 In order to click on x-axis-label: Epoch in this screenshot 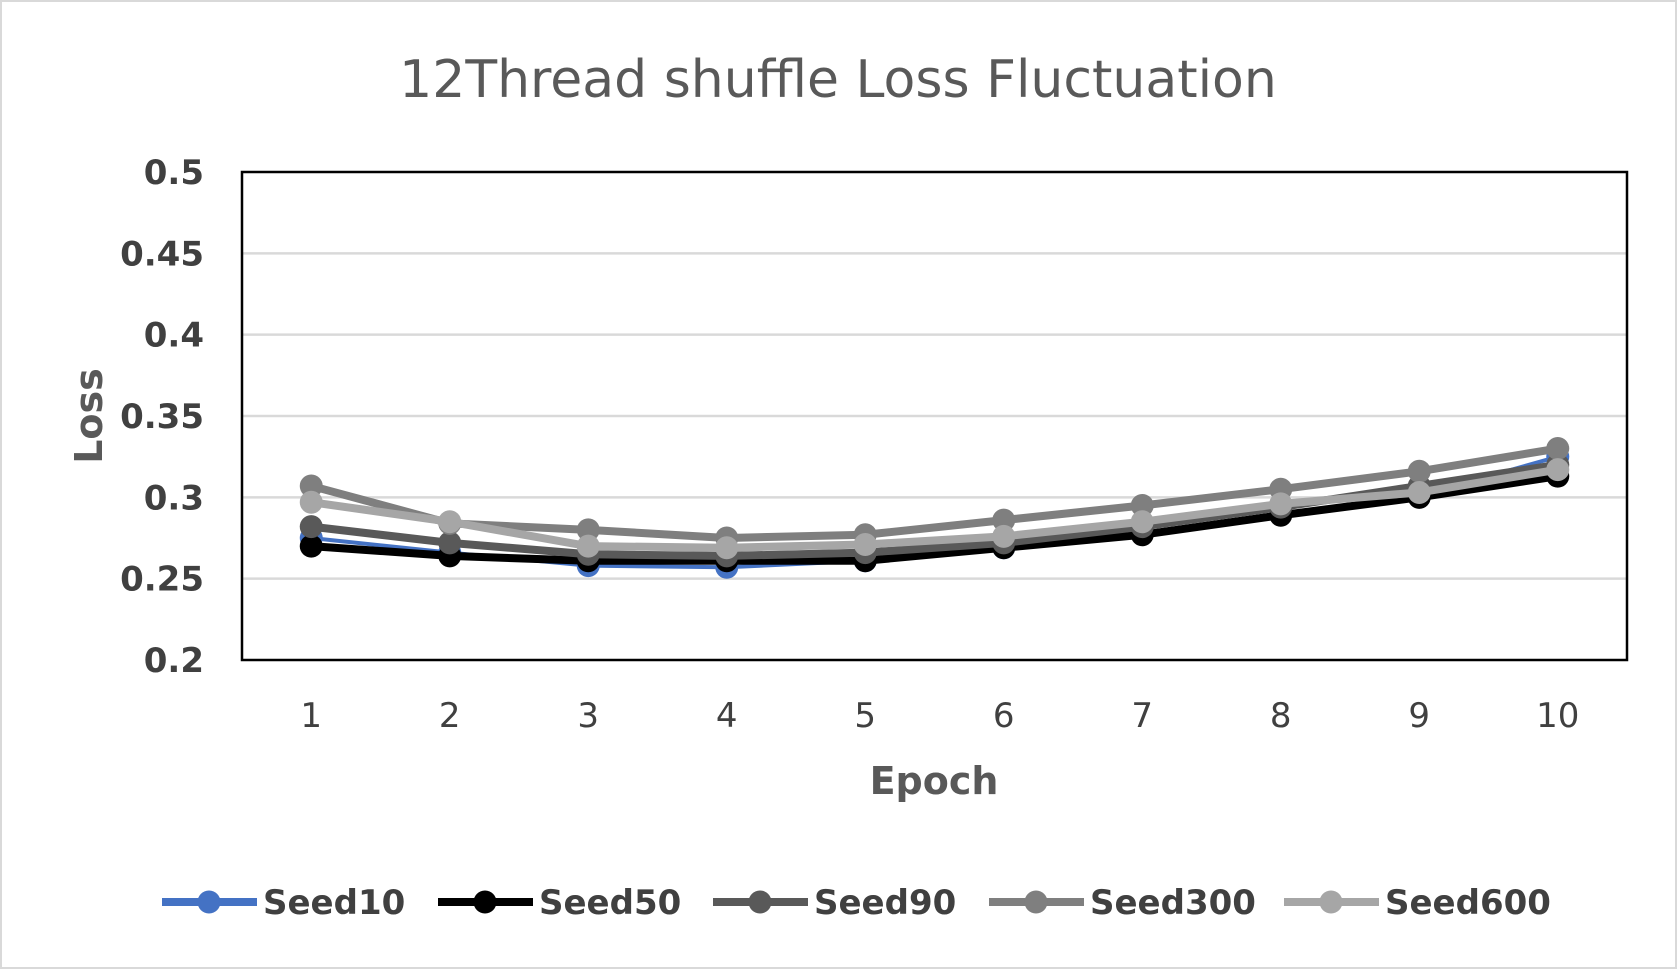, I will do `click(934, 781)`.